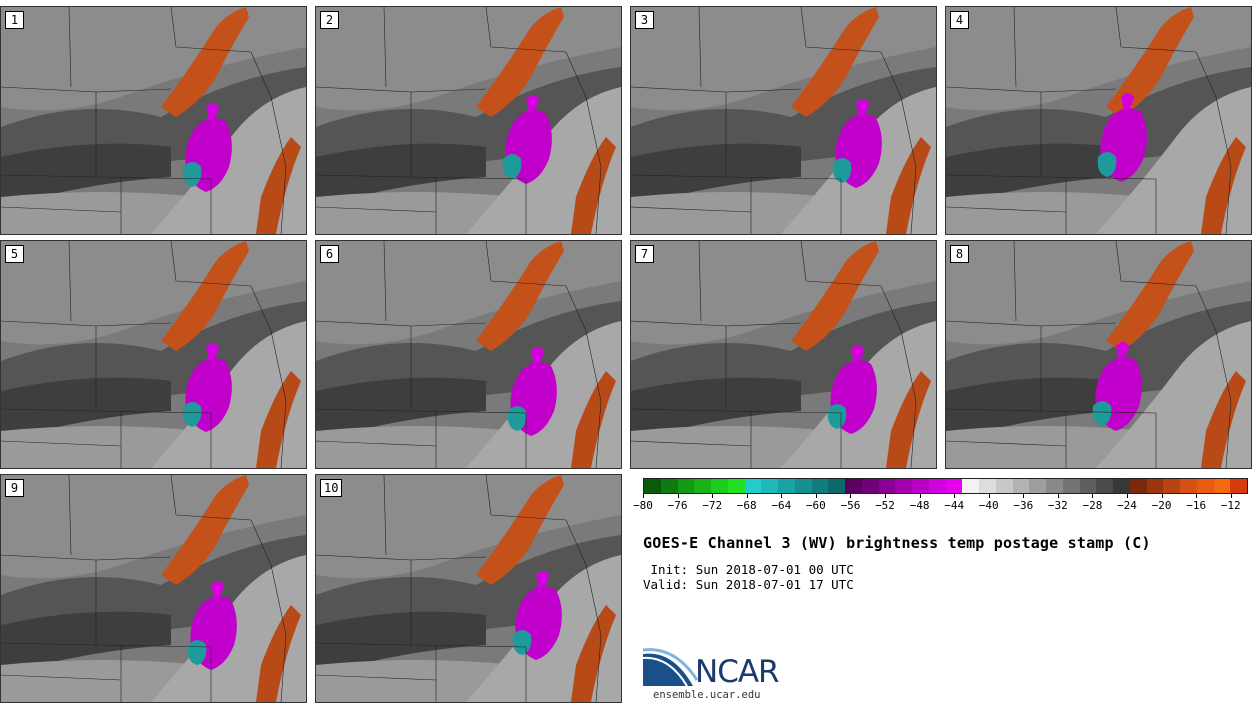  Describe the element at coordinates (815, 505) in the screenshot. I see `colorbar-tick-label: −60` at that location.